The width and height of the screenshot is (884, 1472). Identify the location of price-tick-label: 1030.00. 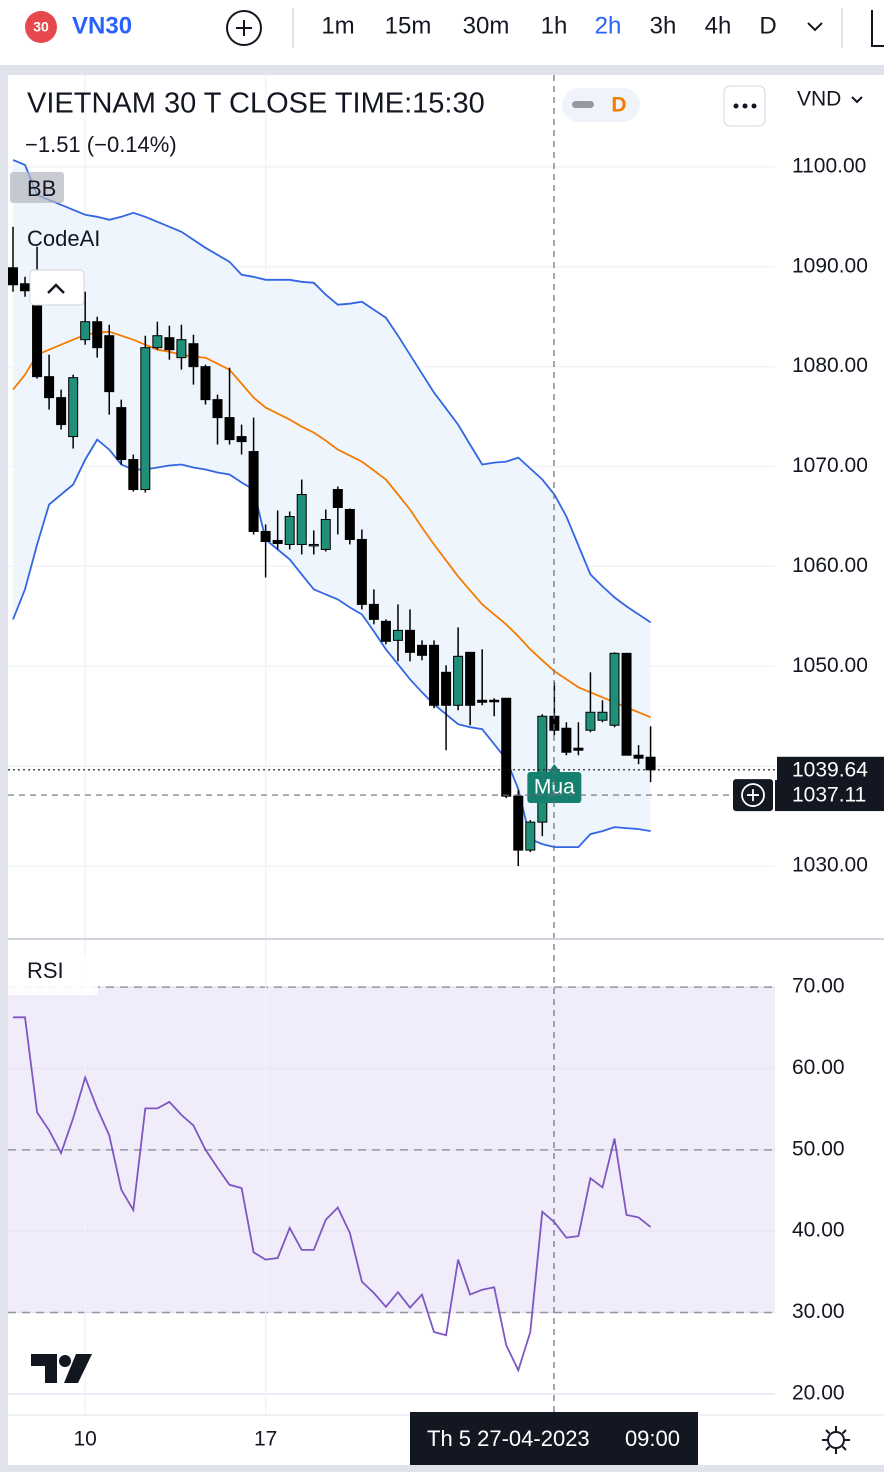
(830, 865).